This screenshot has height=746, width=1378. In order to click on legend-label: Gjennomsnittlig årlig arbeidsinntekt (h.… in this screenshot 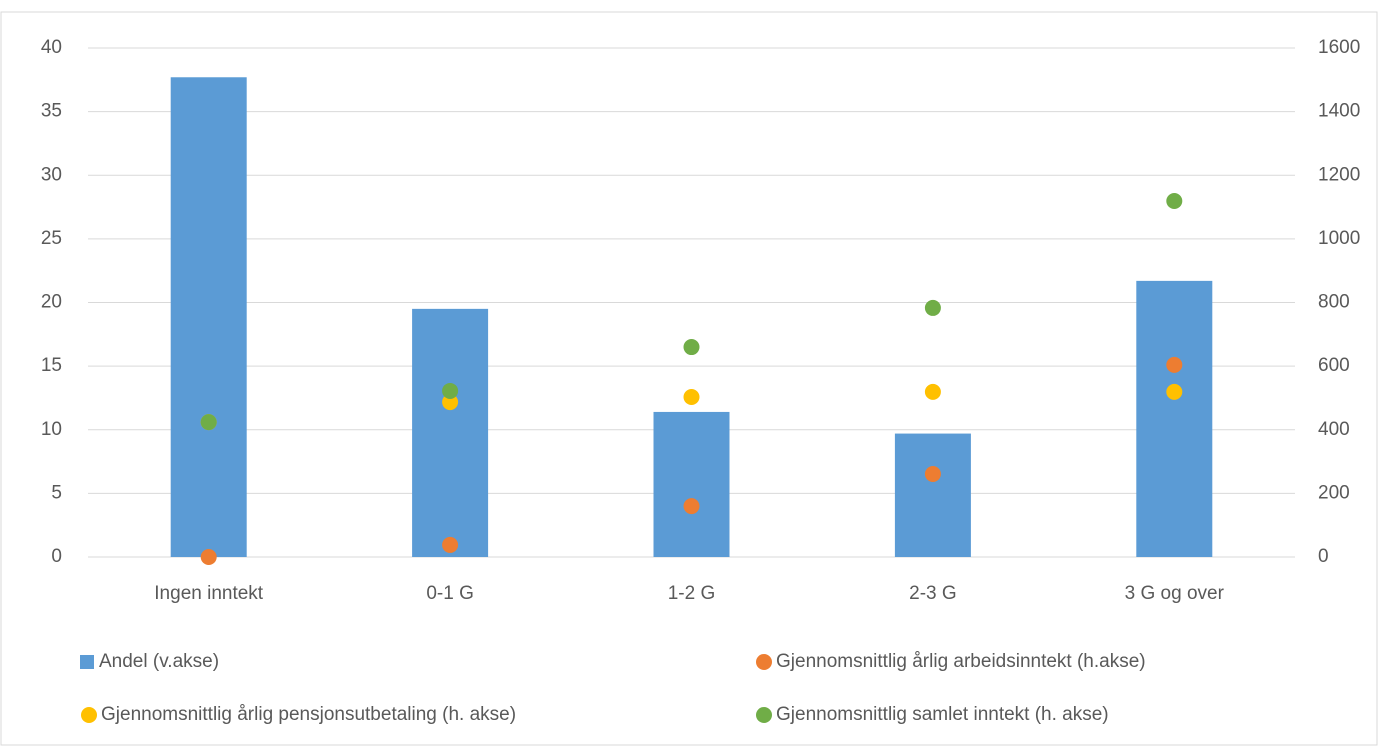, I will do `click(961, 661)`.